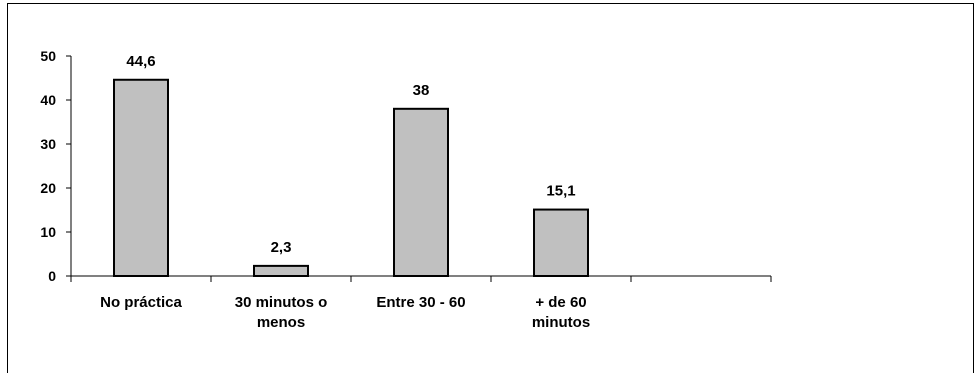 The height and width of the screenshot is (373, 977). What do you see at coordinates (140, 61) in the screenshot?
I see `data-label: 44,6` at bounding box center [140, 61].